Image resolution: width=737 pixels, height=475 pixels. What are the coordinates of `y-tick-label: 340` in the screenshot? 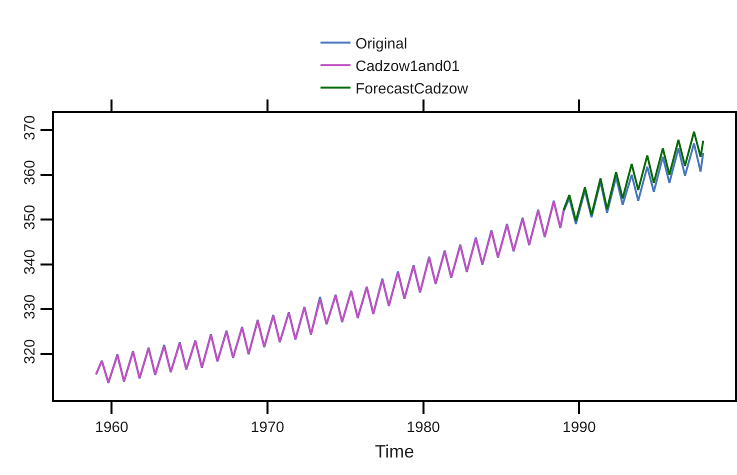 It's located at (29, 262).